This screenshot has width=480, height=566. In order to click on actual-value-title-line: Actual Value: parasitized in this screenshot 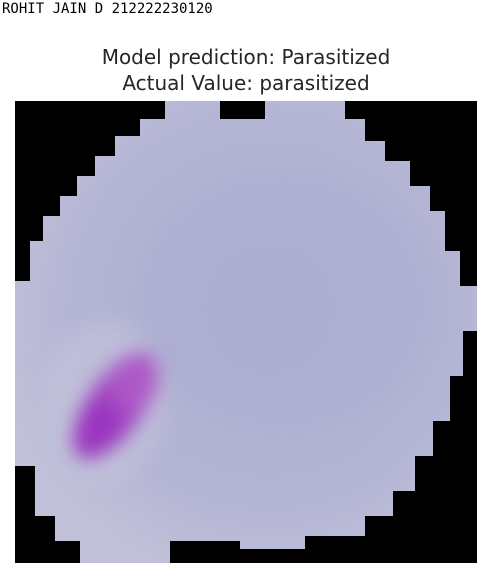, I will do `click(246, 83)`.